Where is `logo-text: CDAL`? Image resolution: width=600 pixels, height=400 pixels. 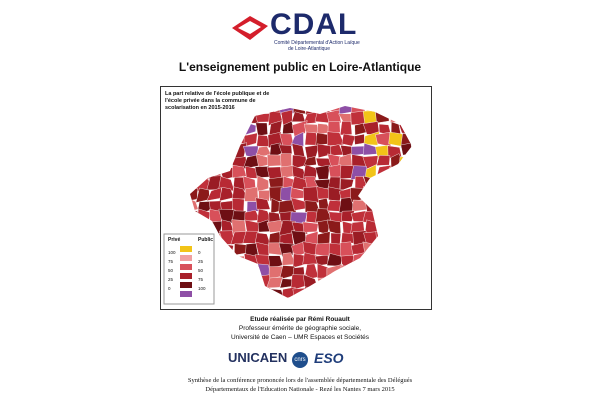
logo-text: CDAL is located at coordinates (314, 24).